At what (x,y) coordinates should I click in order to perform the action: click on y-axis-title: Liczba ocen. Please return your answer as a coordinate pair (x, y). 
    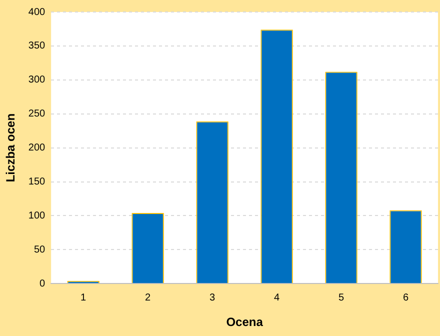
    Looking at the image, I should click on (11, 147).